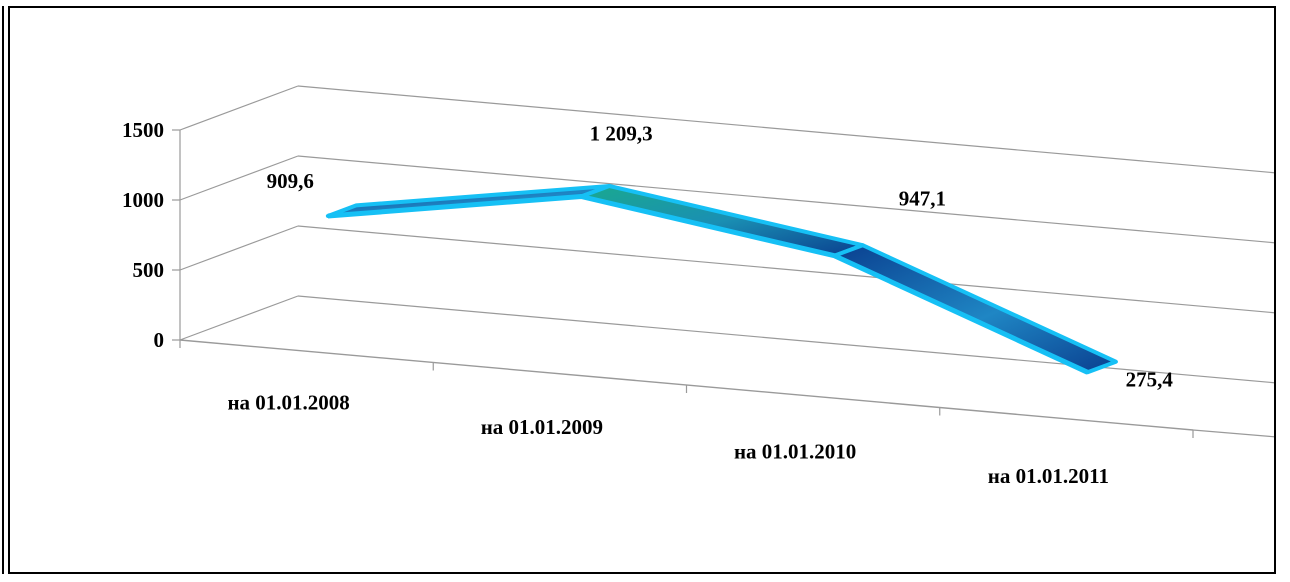 The image size is (1290, 582). What do you see at coordinates (3, 290) in the screenshot?
I see `left-border-line` at bounding box center [3, 290].